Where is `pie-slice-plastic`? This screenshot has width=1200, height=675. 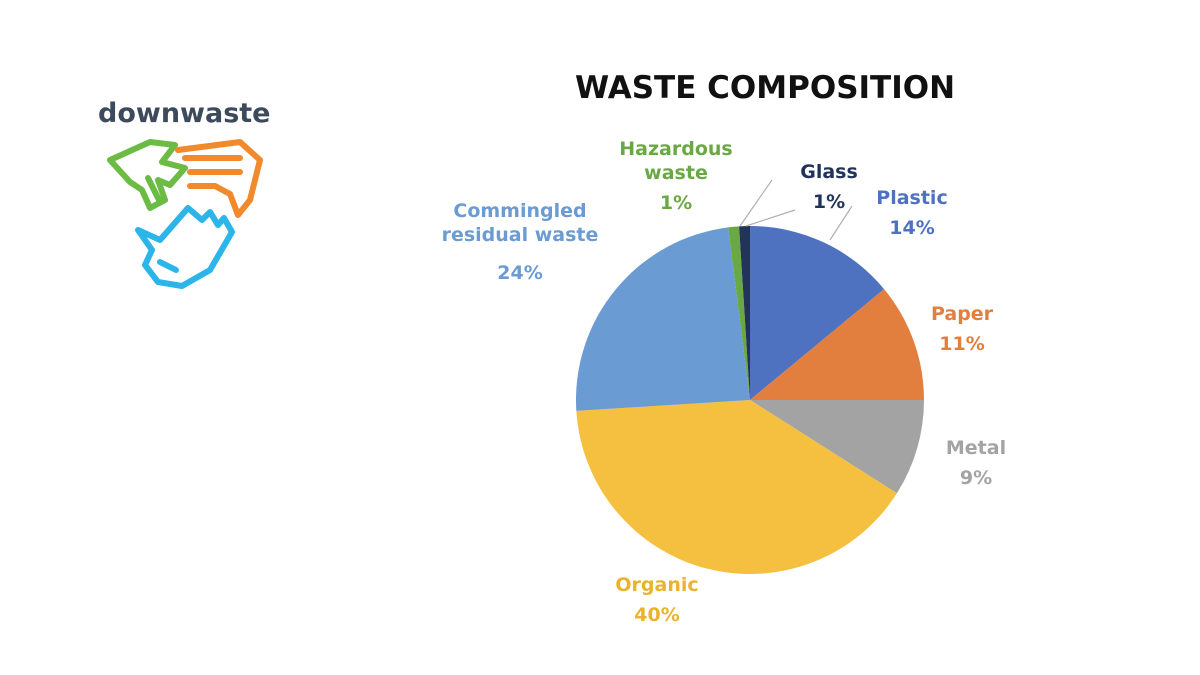 pie-slice-plastic is located at coordinates (817, 313).